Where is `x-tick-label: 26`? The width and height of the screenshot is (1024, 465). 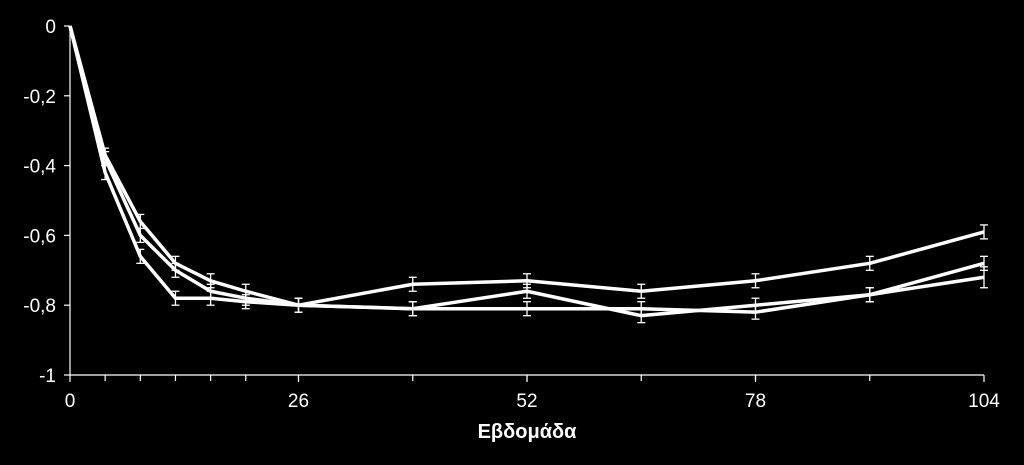 x-tick-label: 26 is located at coordinates (298, 401).